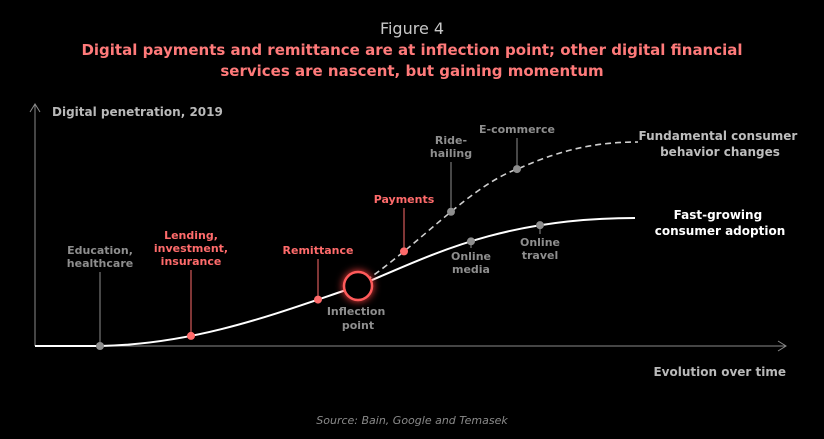  Describe the element at coordinates (718, 215) in the screenshot. I see `series-label-fast-growing-line-1: Fast-growing` at that location.